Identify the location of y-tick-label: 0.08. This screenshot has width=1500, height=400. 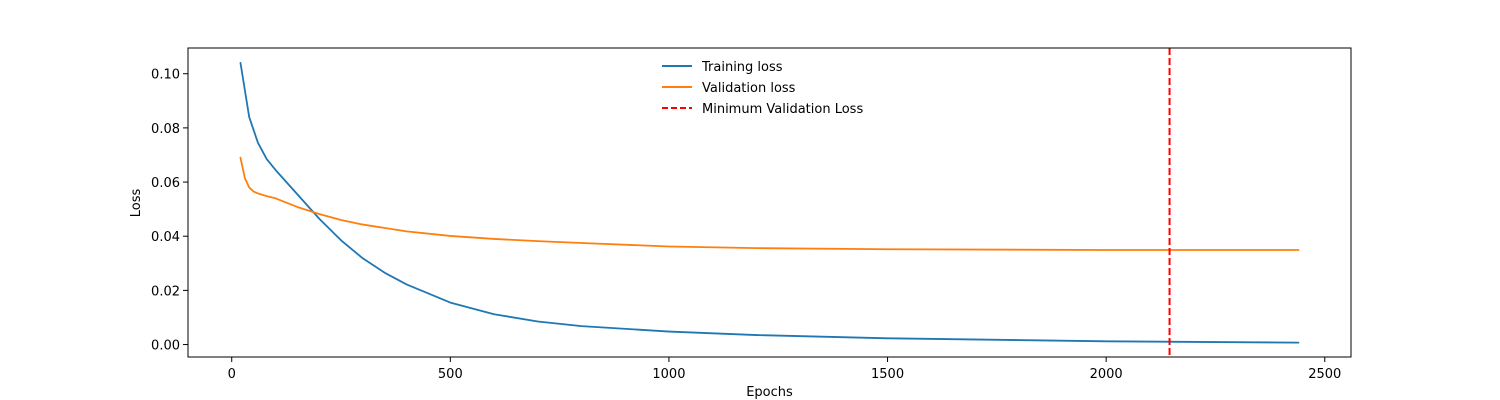
(165, 129).